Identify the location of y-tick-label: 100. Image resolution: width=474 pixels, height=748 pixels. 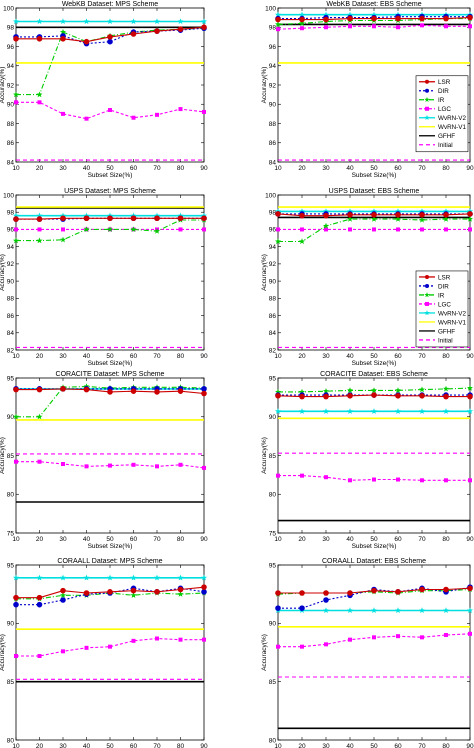
(270, 8).